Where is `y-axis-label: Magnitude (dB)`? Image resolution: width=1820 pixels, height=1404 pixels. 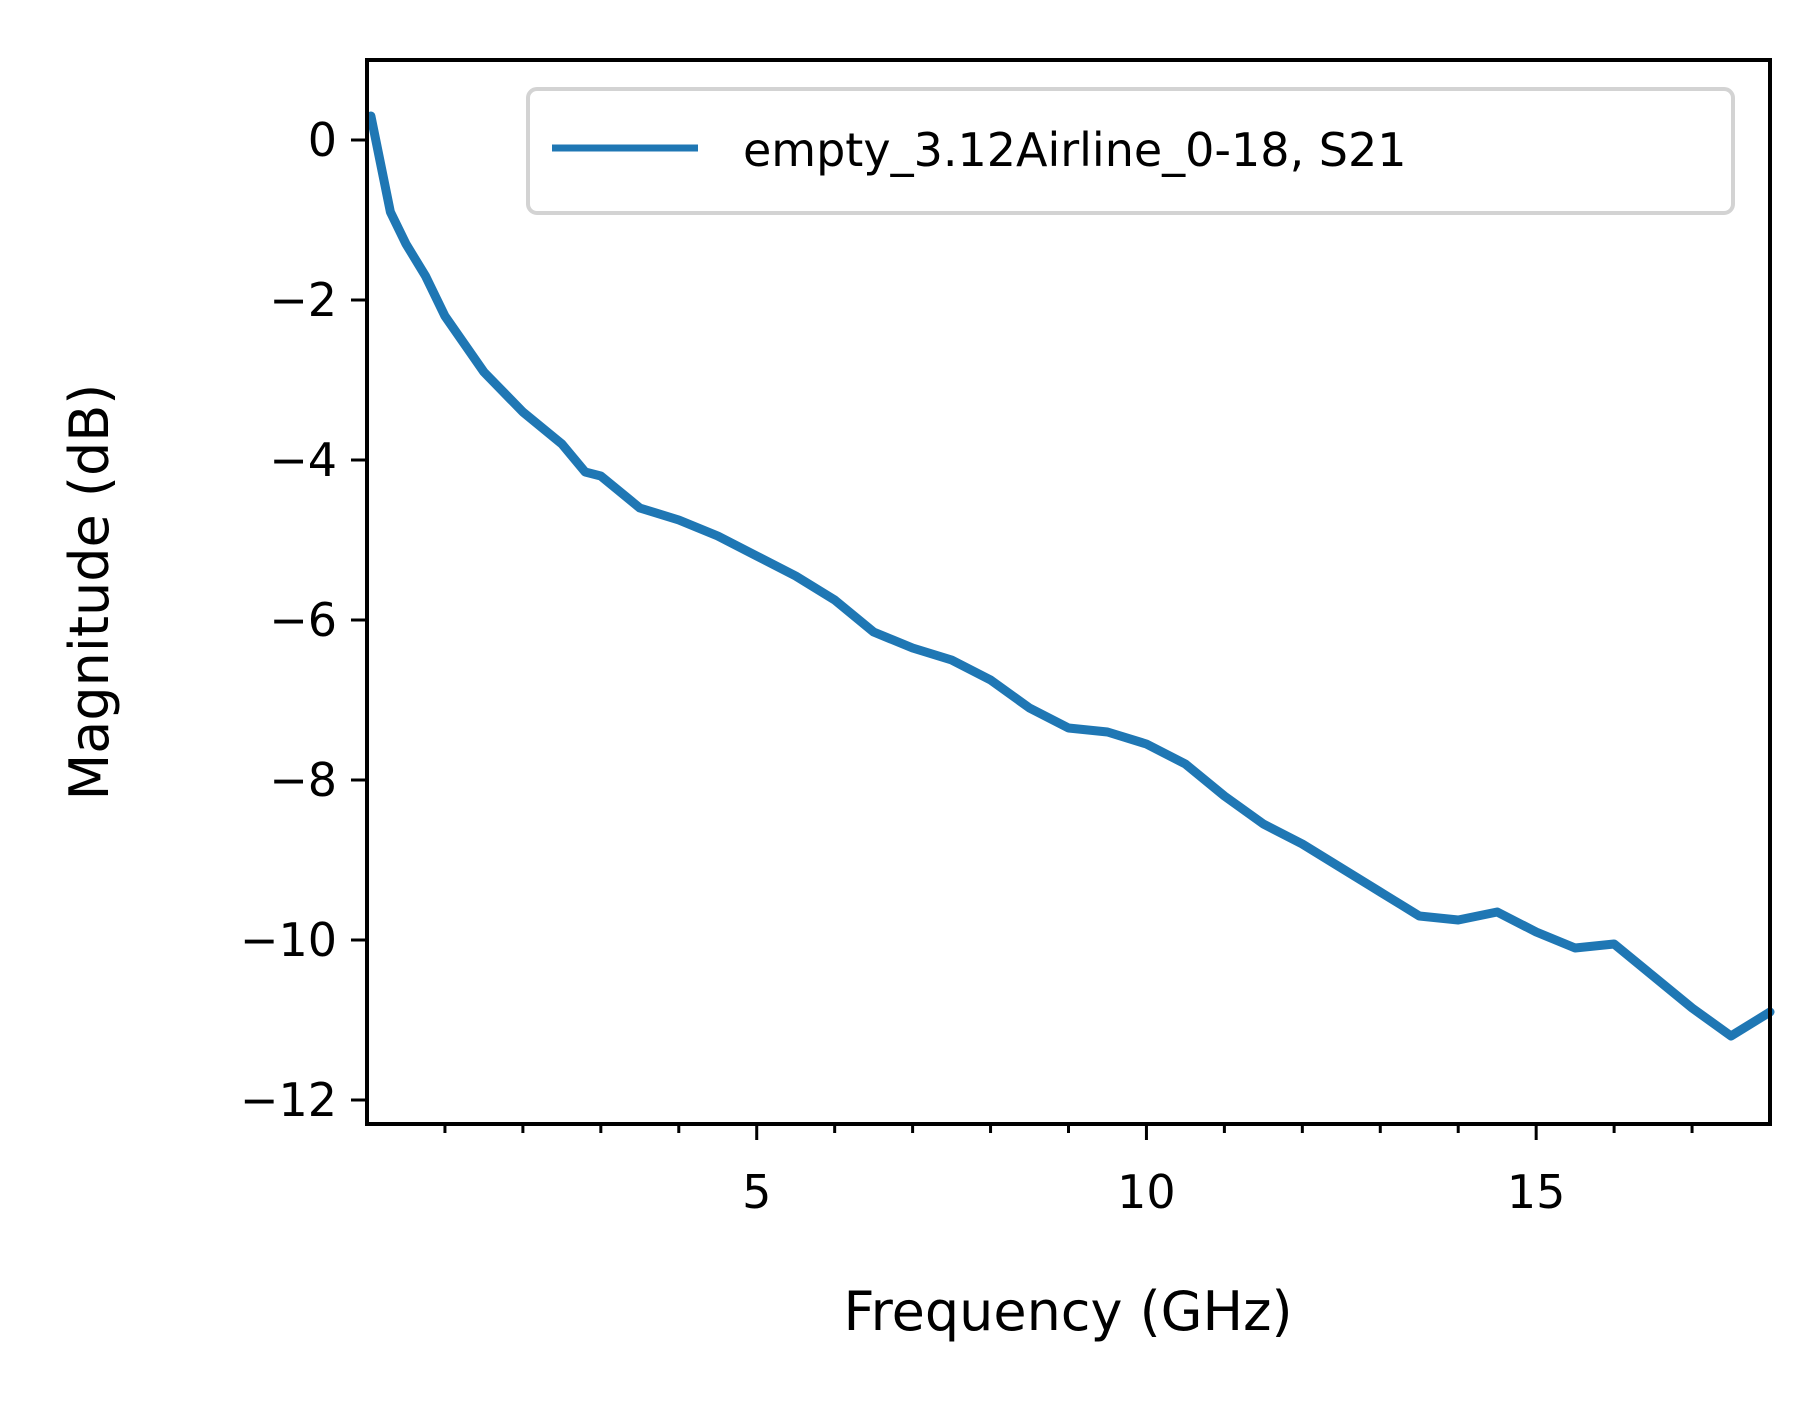
y-axis-label: Magnitude (dB) is located at coordinates (89, 592).